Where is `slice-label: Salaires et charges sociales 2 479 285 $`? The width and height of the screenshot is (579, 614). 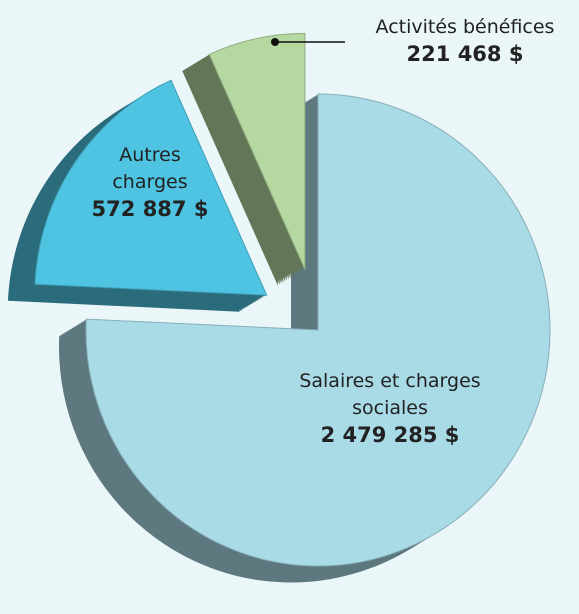
slice-label: Salaires et charges sociales 2 479 285 $ is located at coordinates (390, 408).